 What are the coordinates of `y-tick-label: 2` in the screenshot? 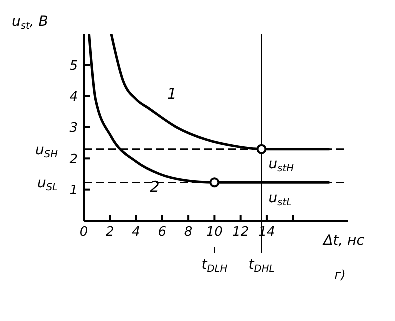 It's located at (74, 160).